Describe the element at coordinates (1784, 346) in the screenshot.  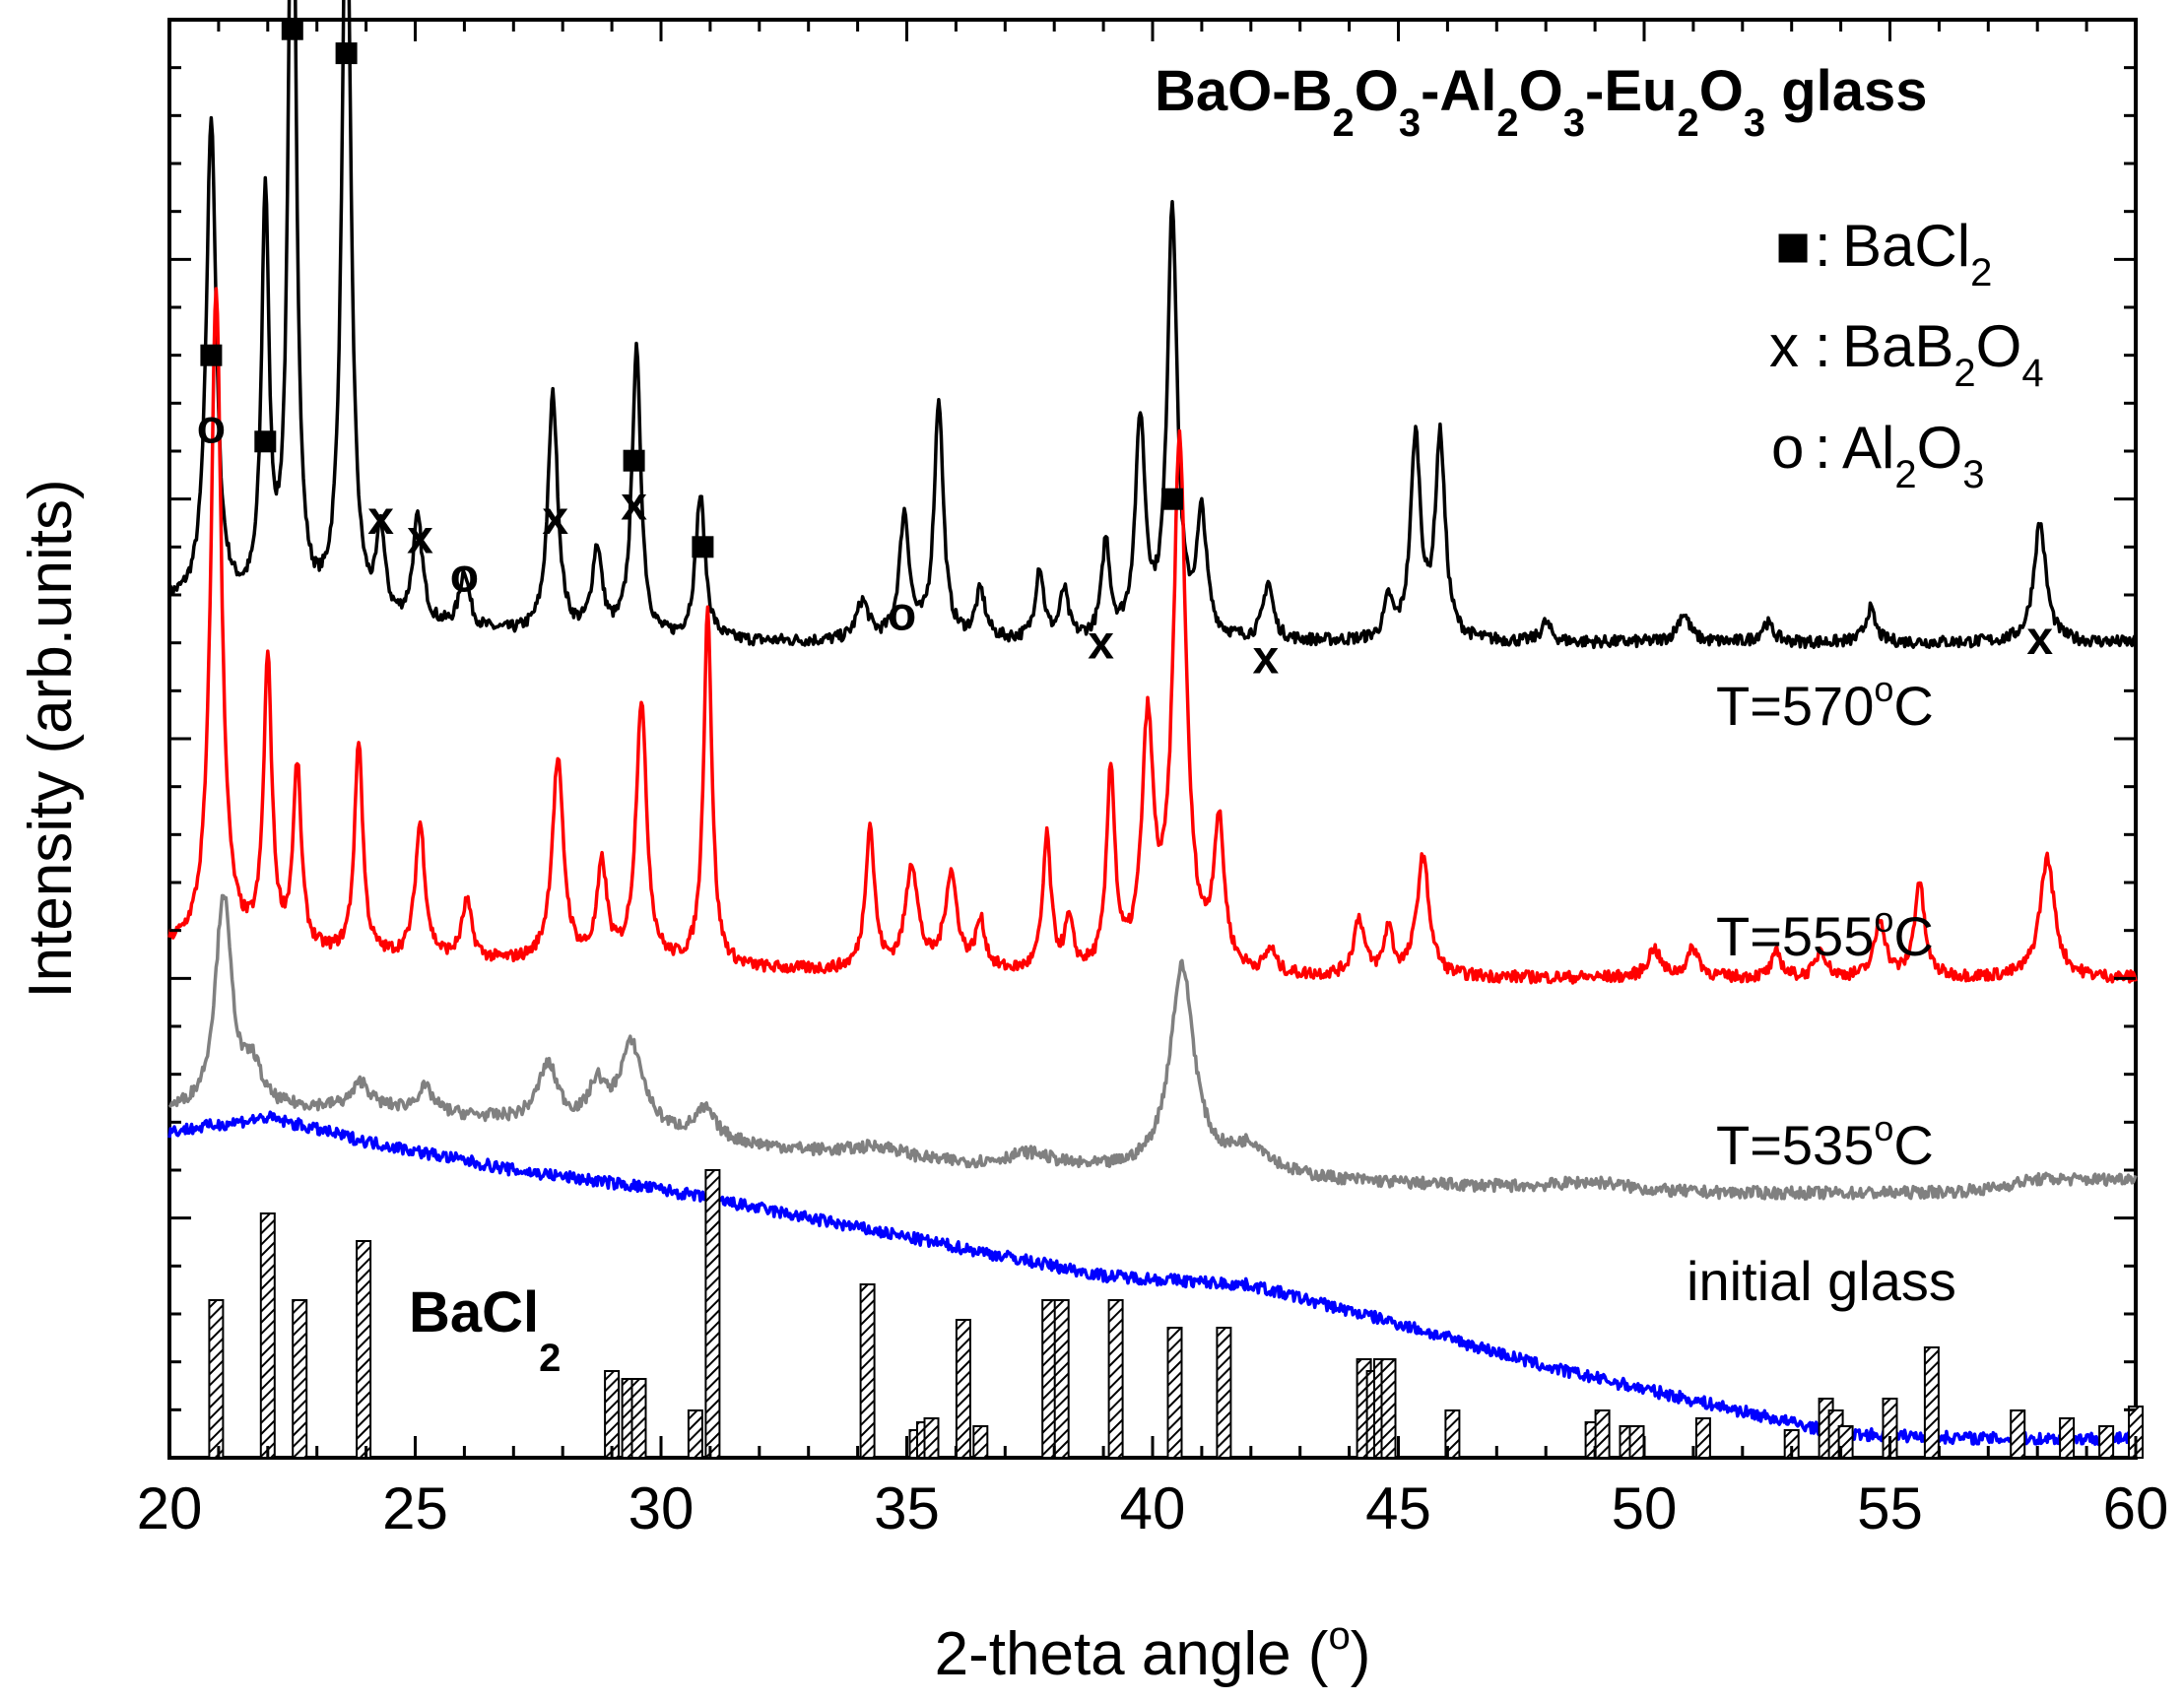
I see `legend-symbol-x: x` at that location.